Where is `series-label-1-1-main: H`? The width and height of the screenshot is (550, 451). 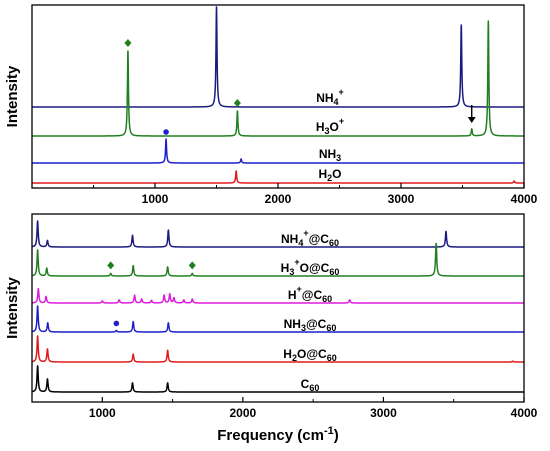 series-label-1-1-main: H is located at coordinates (285, 268).